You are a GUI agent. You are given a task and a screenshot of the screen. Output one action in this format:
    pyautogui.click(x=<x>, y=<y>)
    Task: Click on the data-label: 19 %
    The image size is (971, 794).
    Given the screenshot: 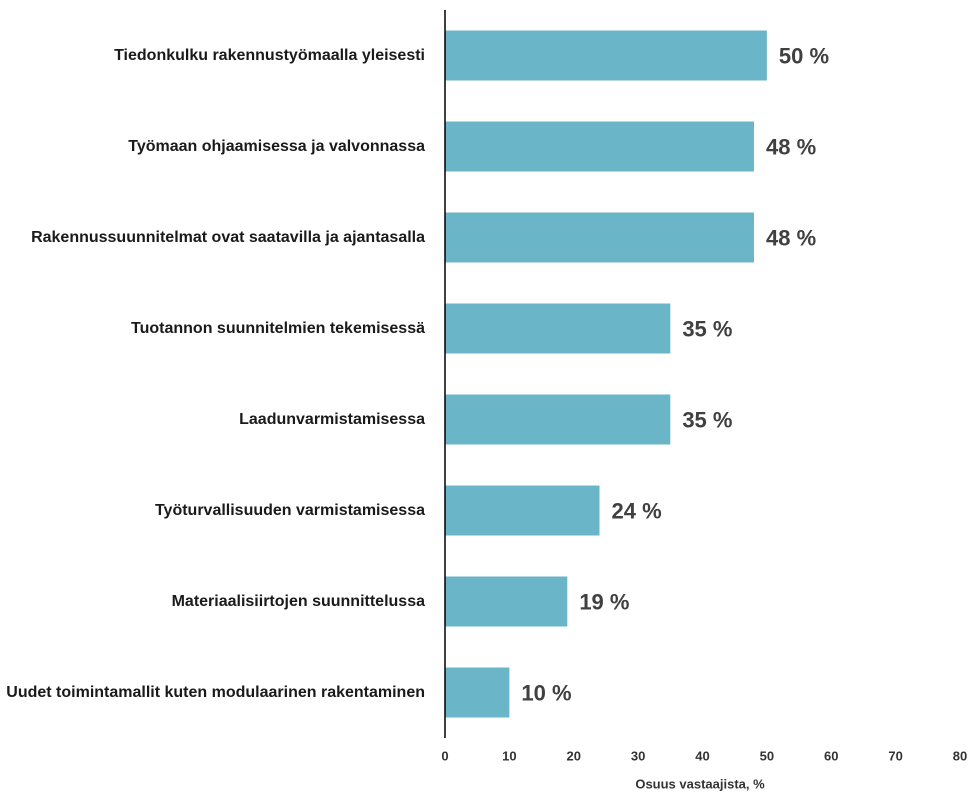 What is the action you would take?
    pyautogui.click(x=604, y=601)
    